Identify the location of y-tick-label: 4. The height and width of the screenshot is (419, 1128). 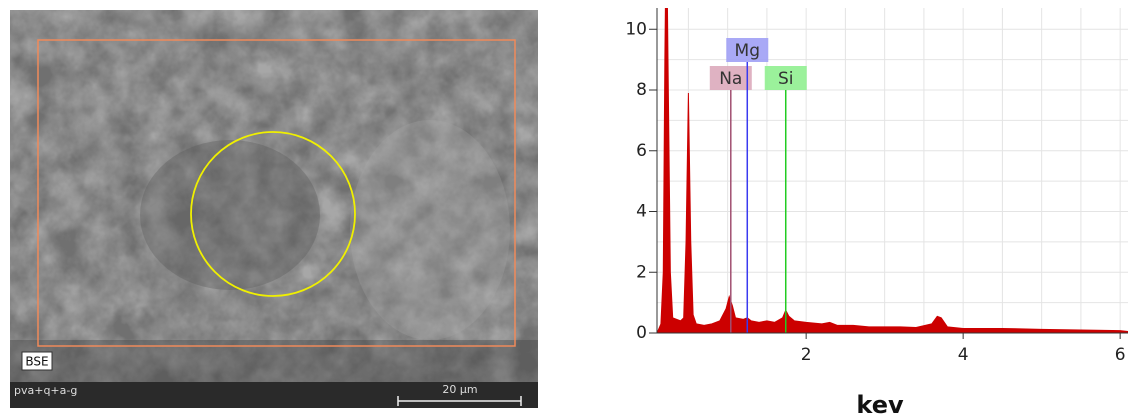
(641, 212).